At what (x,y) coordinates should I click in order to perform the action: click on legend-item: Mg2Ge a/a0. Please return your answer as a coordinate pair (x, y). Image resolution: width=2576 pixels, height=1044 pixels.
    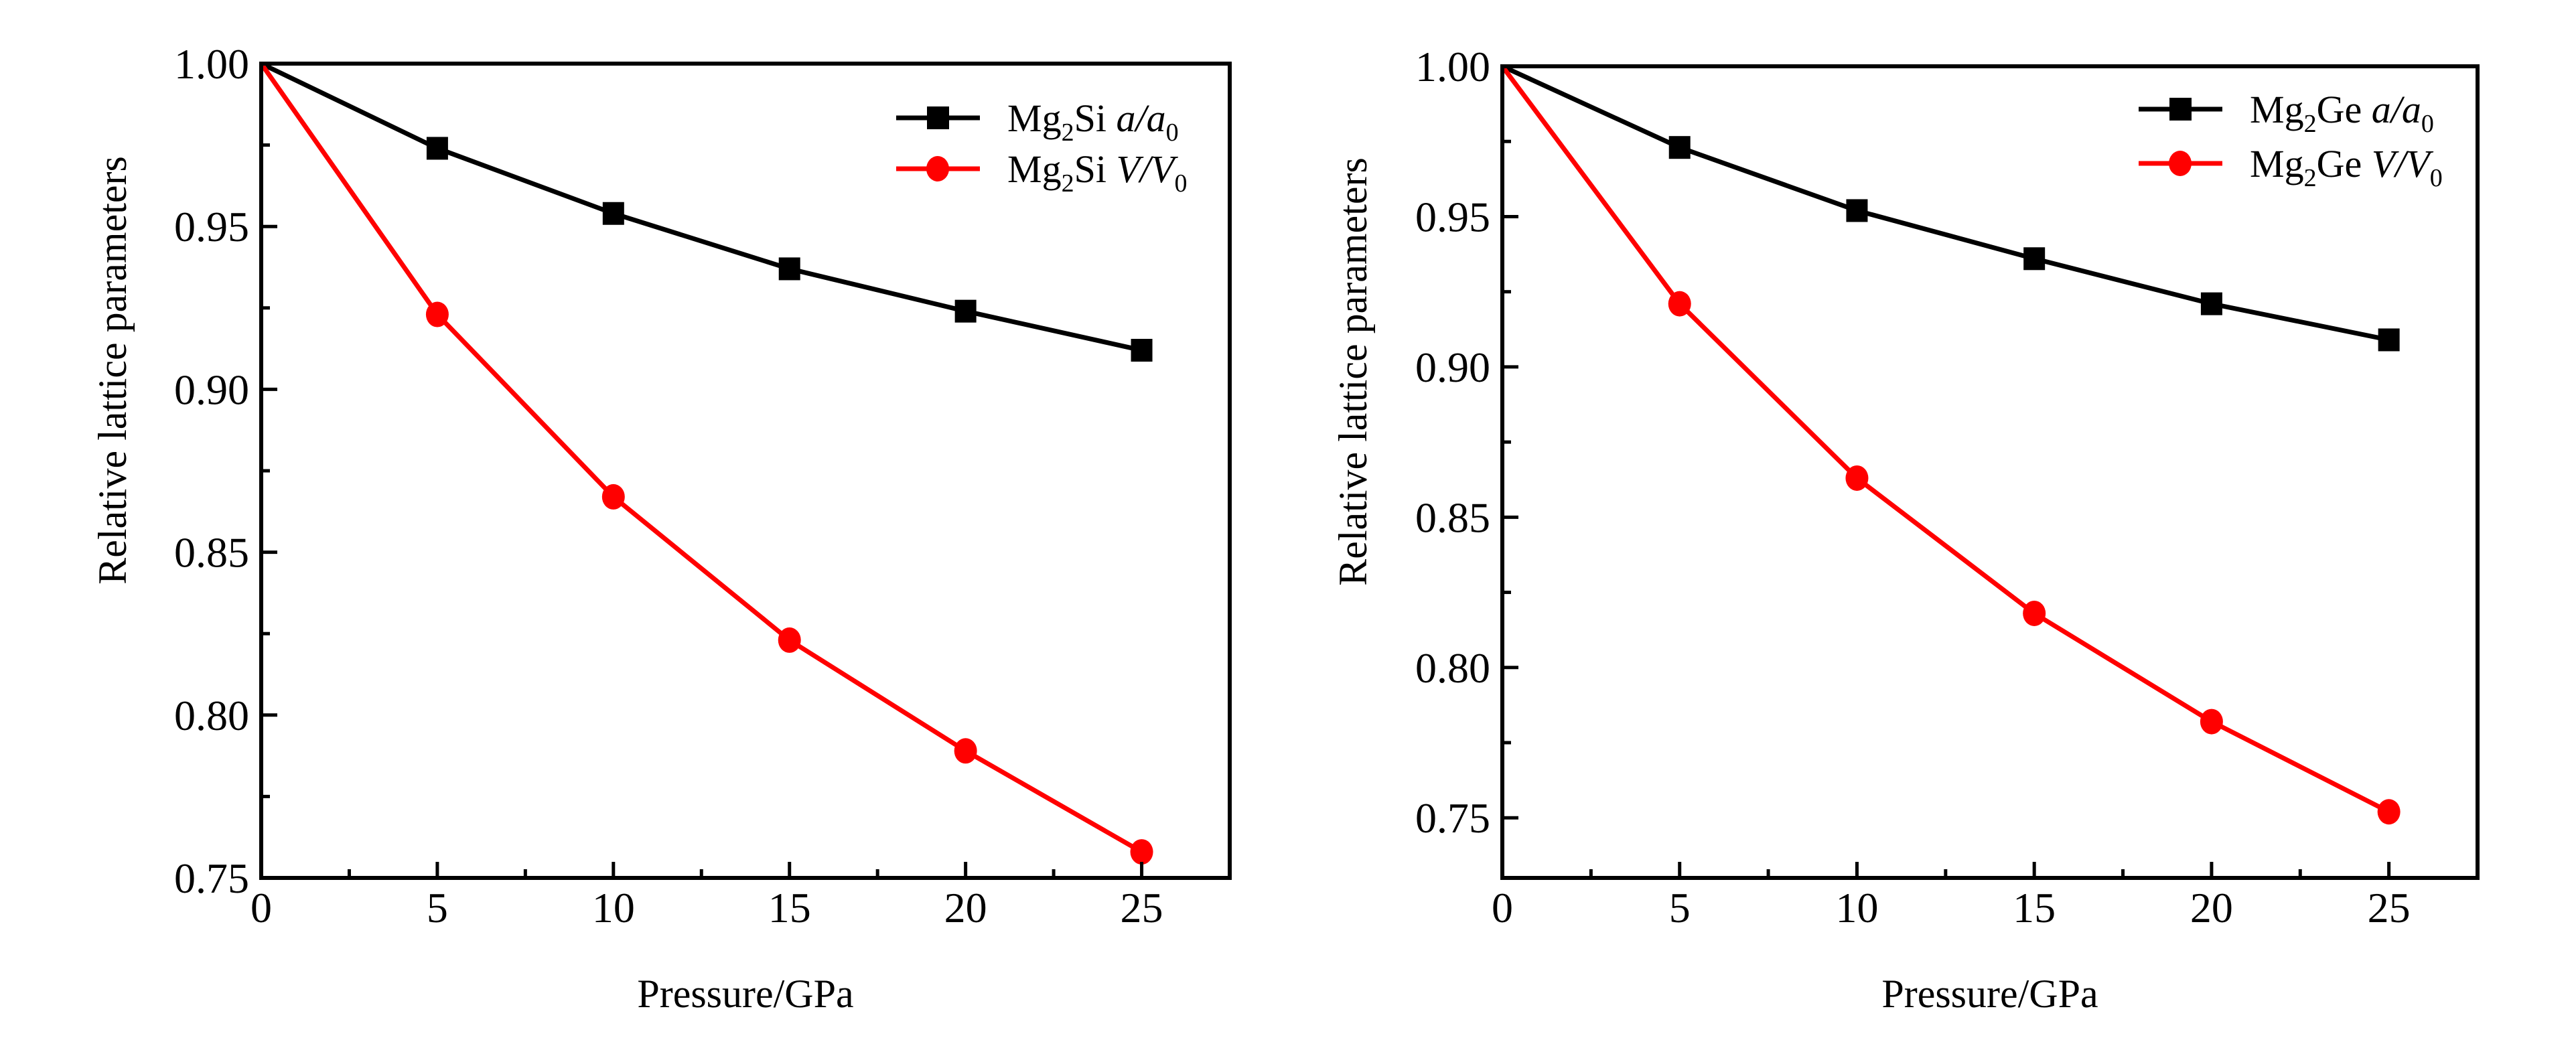
    Looking at the image, I should click on (2286, 113).